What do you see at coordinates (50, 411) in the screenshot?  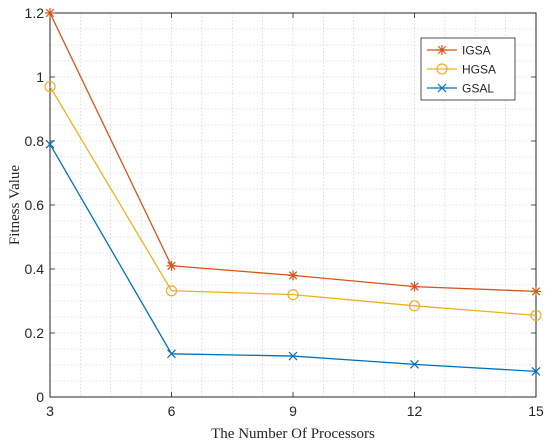 I see `x-tick-label: 3` at bounding box center [50, 411].